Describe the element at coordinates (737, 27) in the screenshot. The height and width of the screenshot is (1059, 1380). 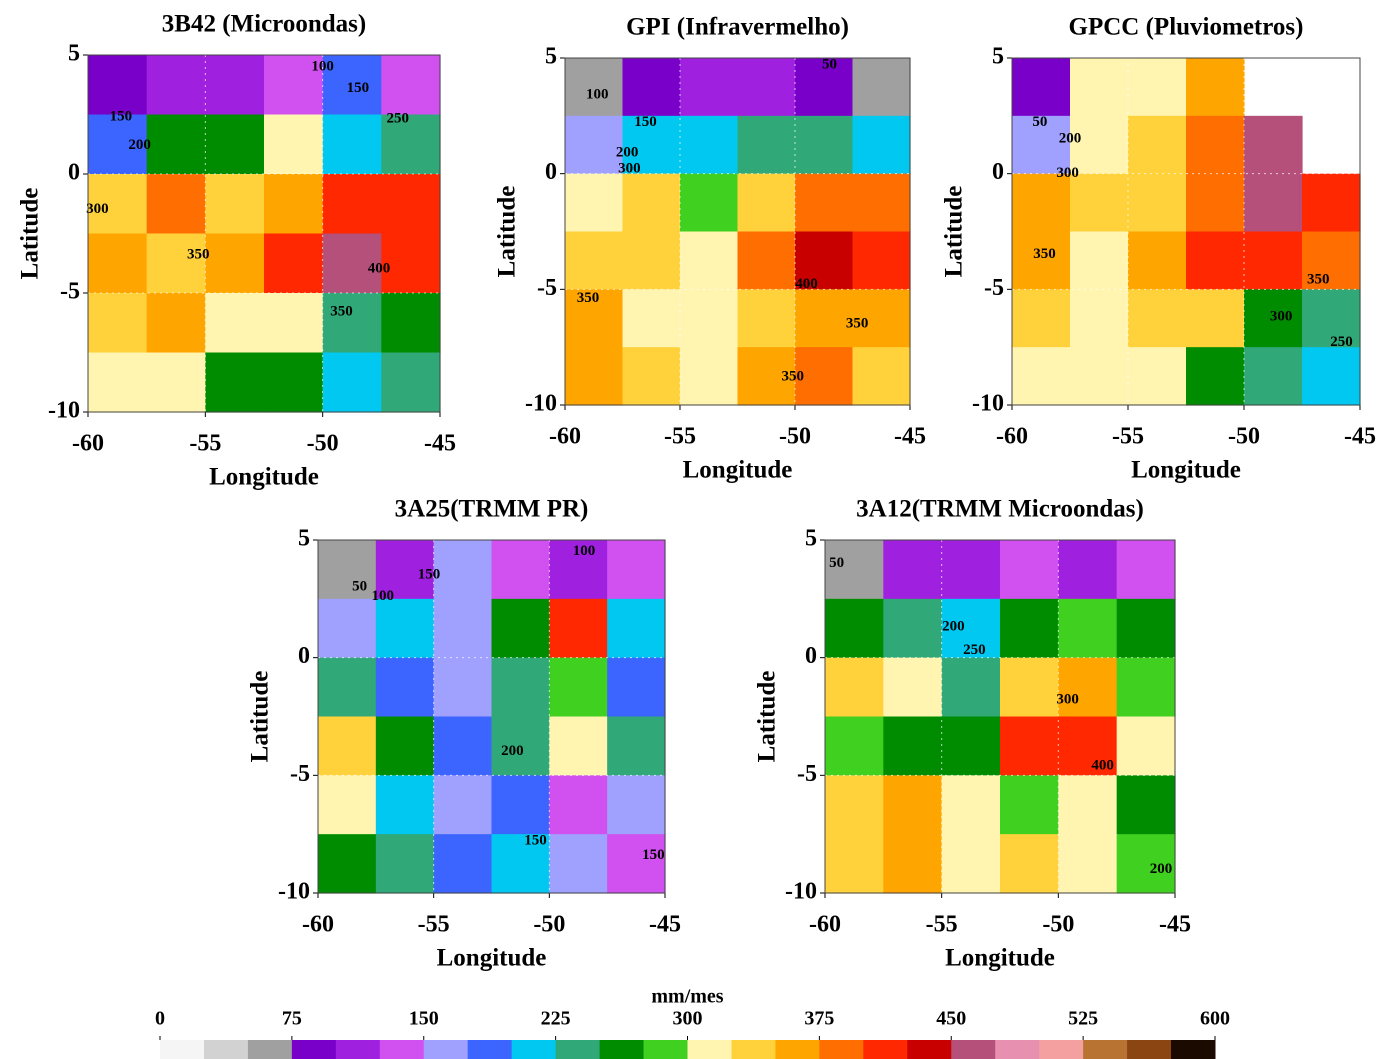
I see `panel-title: GPI (Infravermelho)` at that location.